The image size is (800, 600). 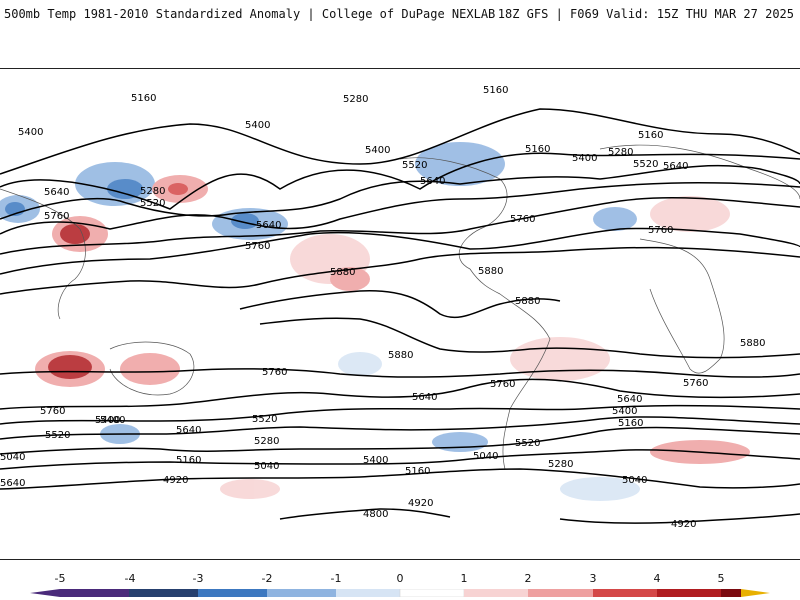 I want to click on legend-colorbar, so click(x=400, y=593).